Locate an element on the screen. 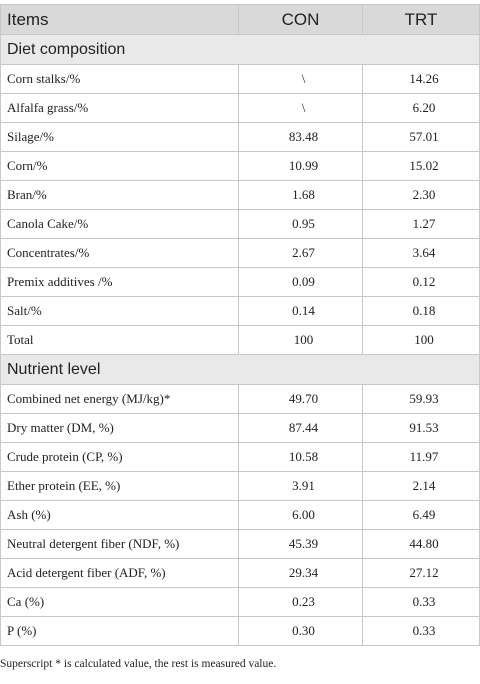 This screenshot has width=480, height=684. section-title: Diet composition is located at coordinates (240, 49).